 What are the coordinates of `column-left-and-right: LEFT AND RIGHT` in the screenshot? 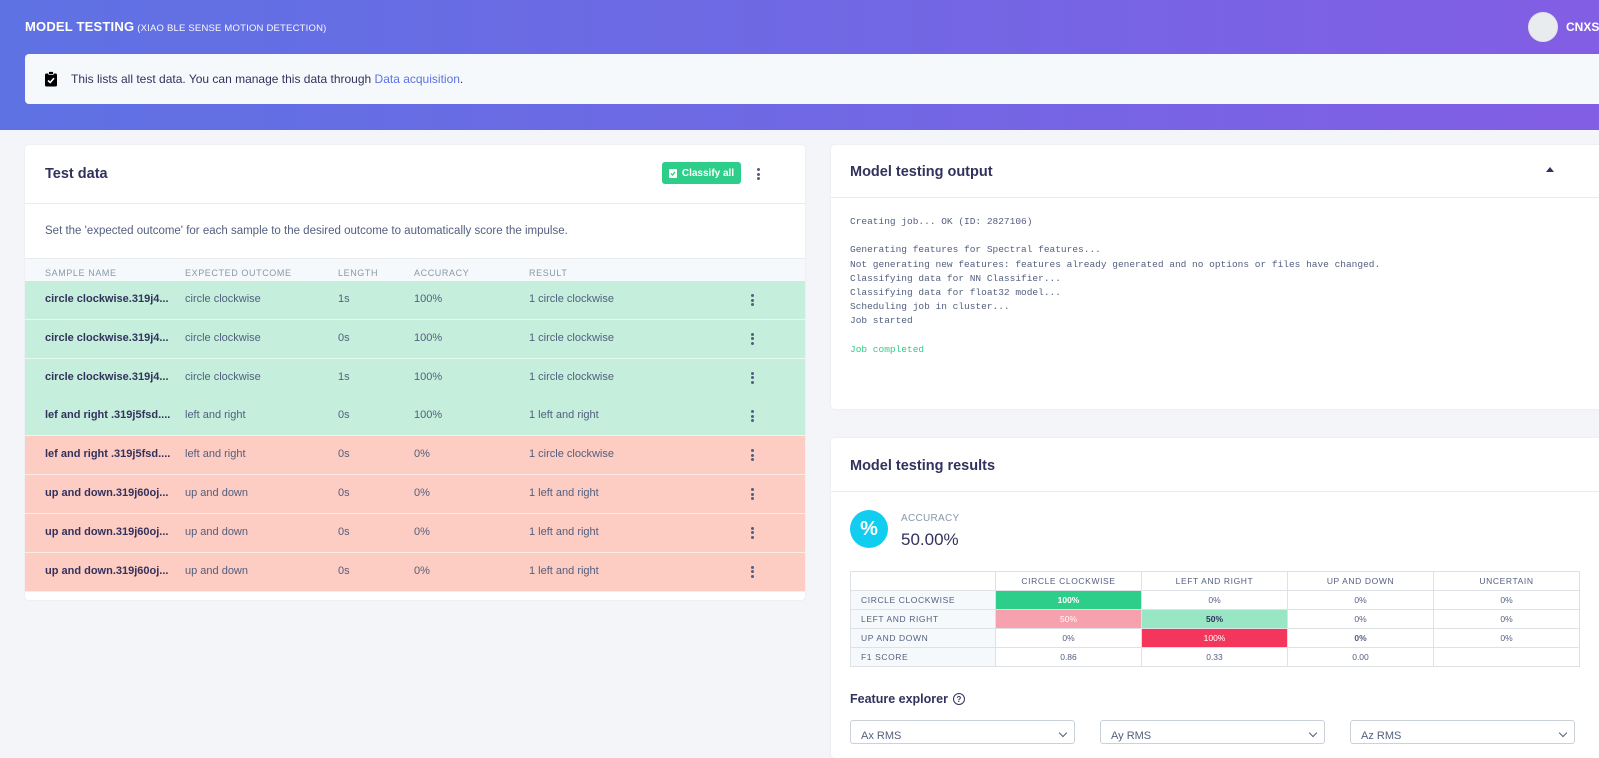 It's located at (1214, 581).